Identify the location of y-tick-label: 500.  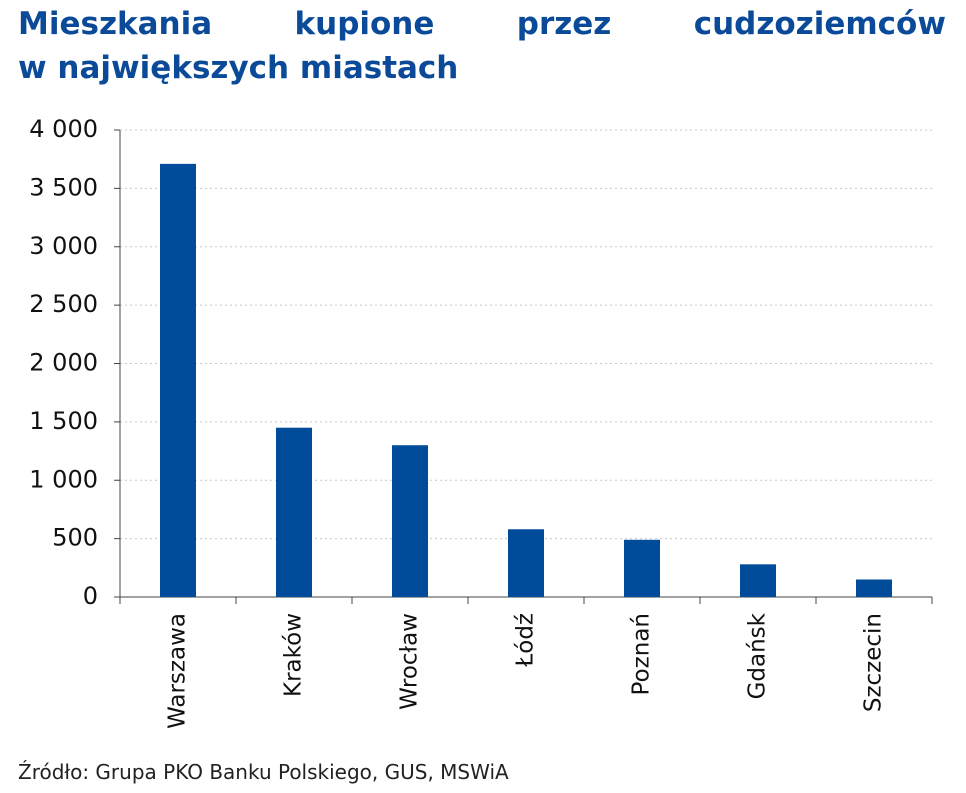
(75, 538).